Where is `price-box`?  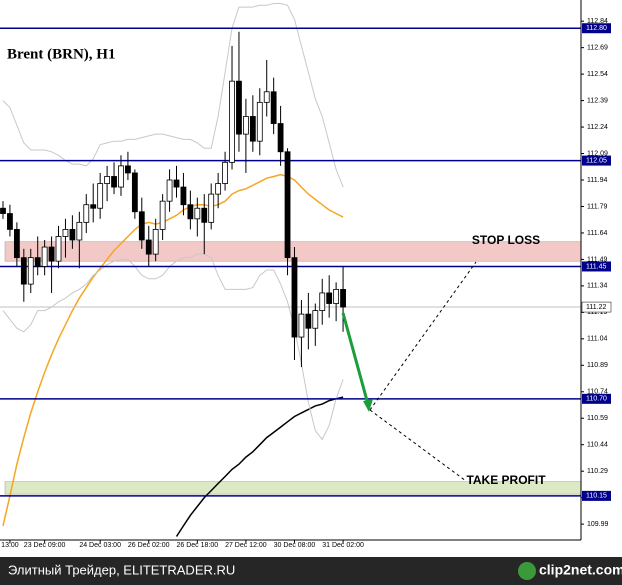 price-box is located at coordinates (596, 307).